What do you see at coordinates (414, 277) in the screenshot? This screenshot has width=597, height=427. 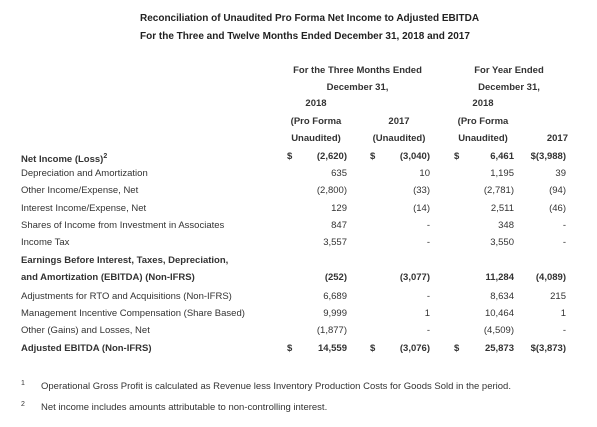 I see `cell-value: (3,077)` at bounding box center [414, 277].